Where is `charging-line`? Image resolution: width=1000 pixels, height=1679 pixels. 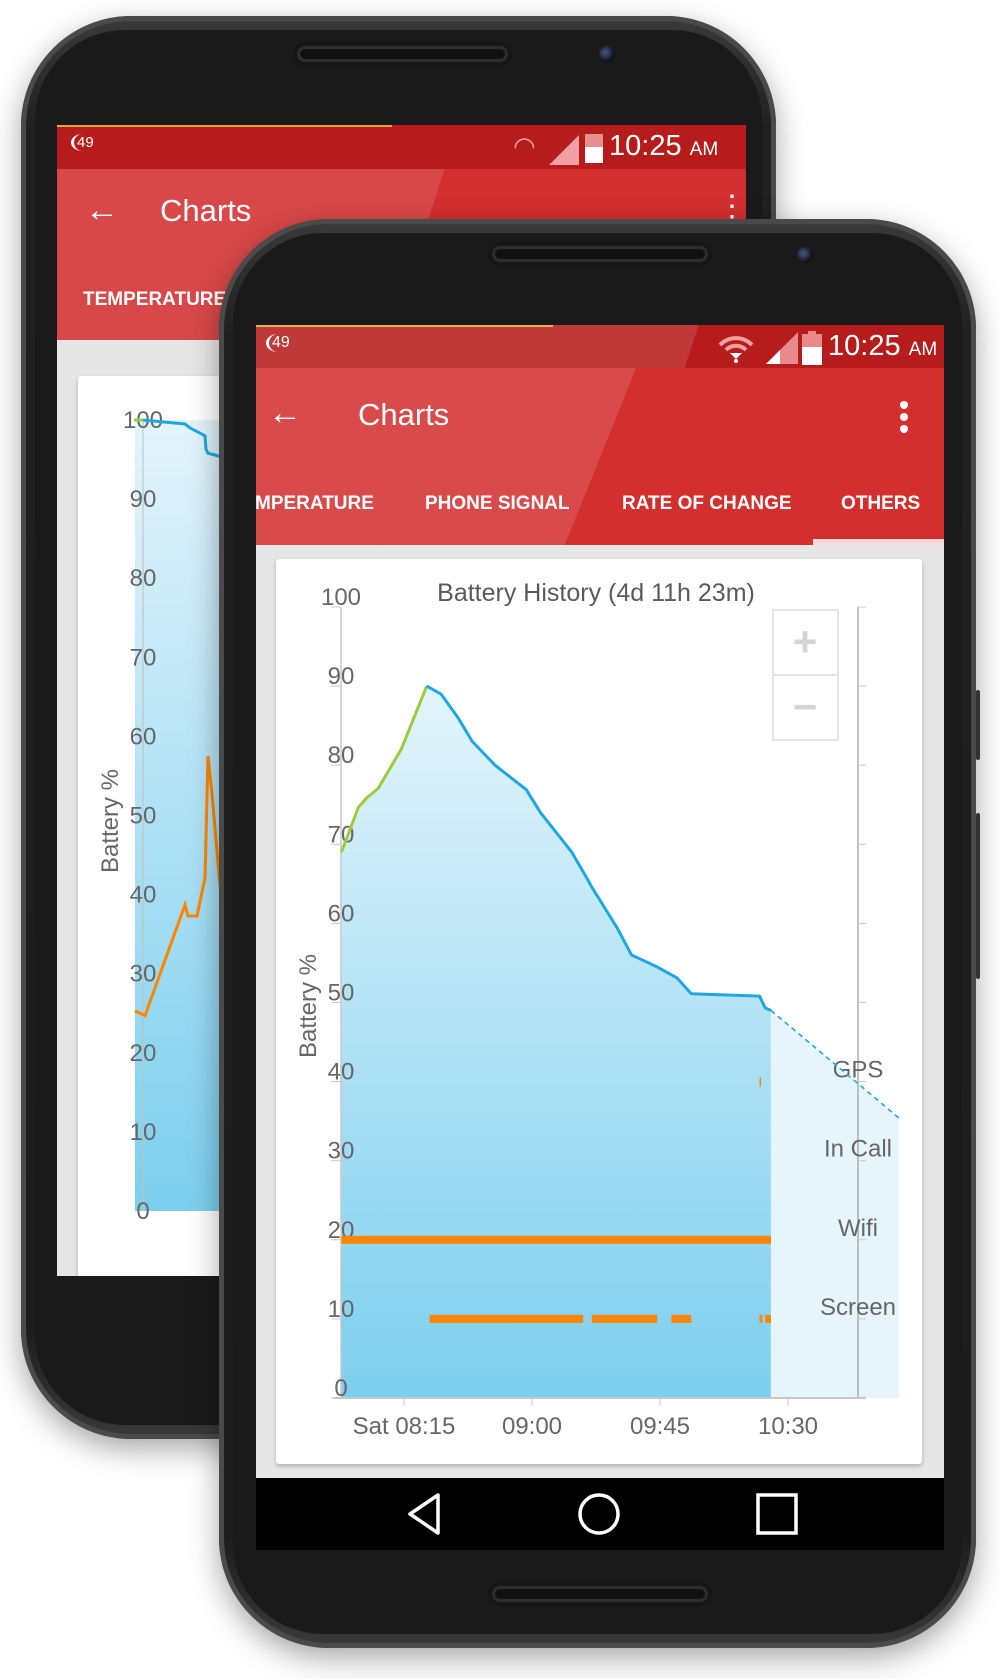
charging-line is located at coordinates (384, 769).